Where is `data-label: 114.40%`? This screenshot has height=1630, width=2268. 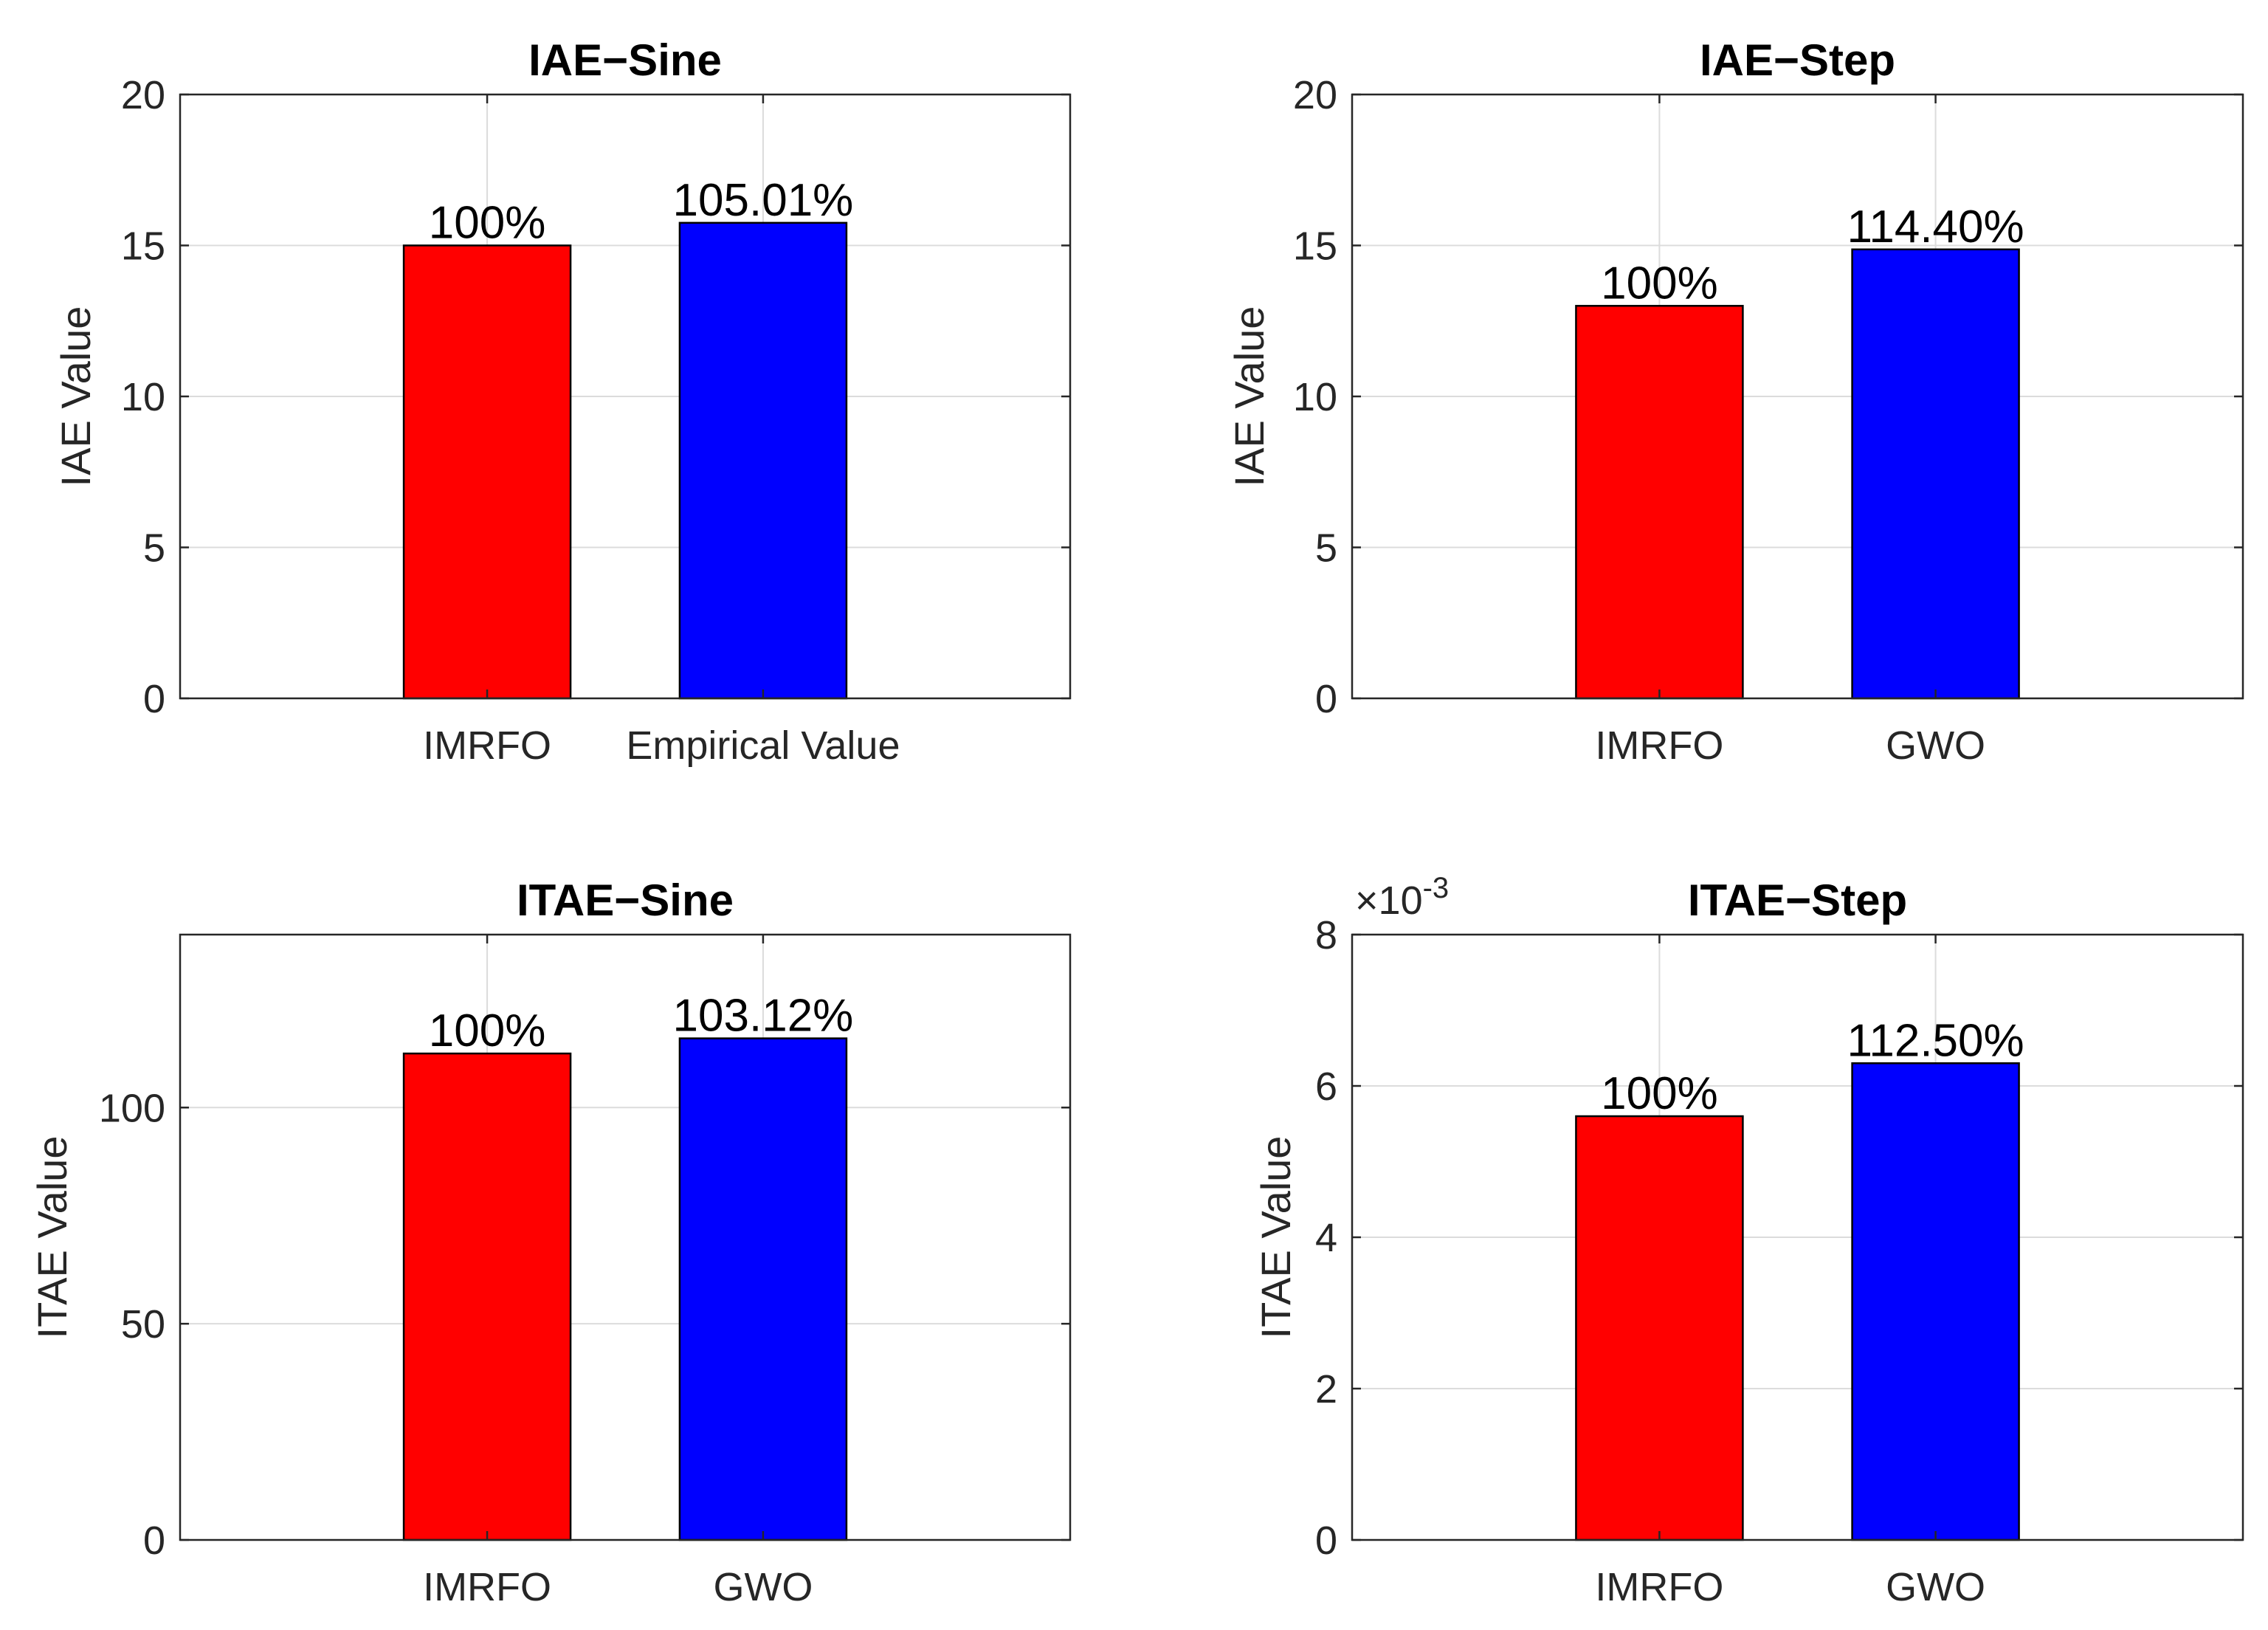
data-label: 114.40% is located at coordinates (1935, 227).